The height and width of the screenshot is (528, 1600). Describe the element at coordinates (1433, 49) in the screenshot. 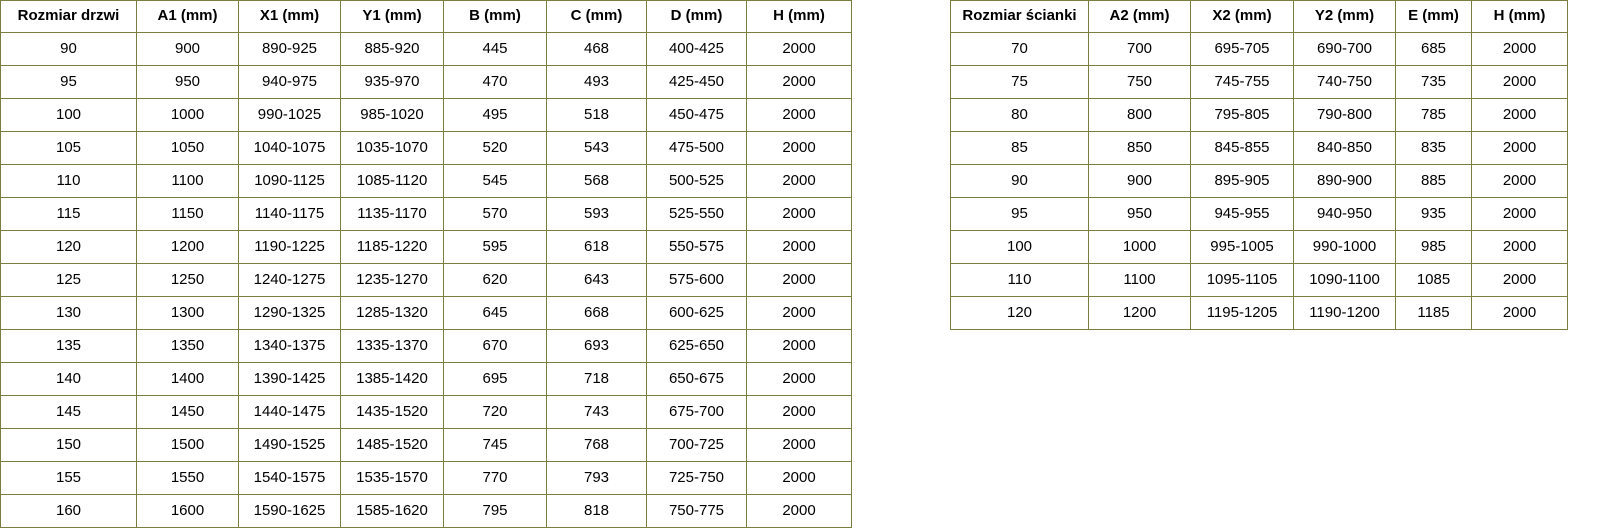

I see `table-cell: 685` at that location.